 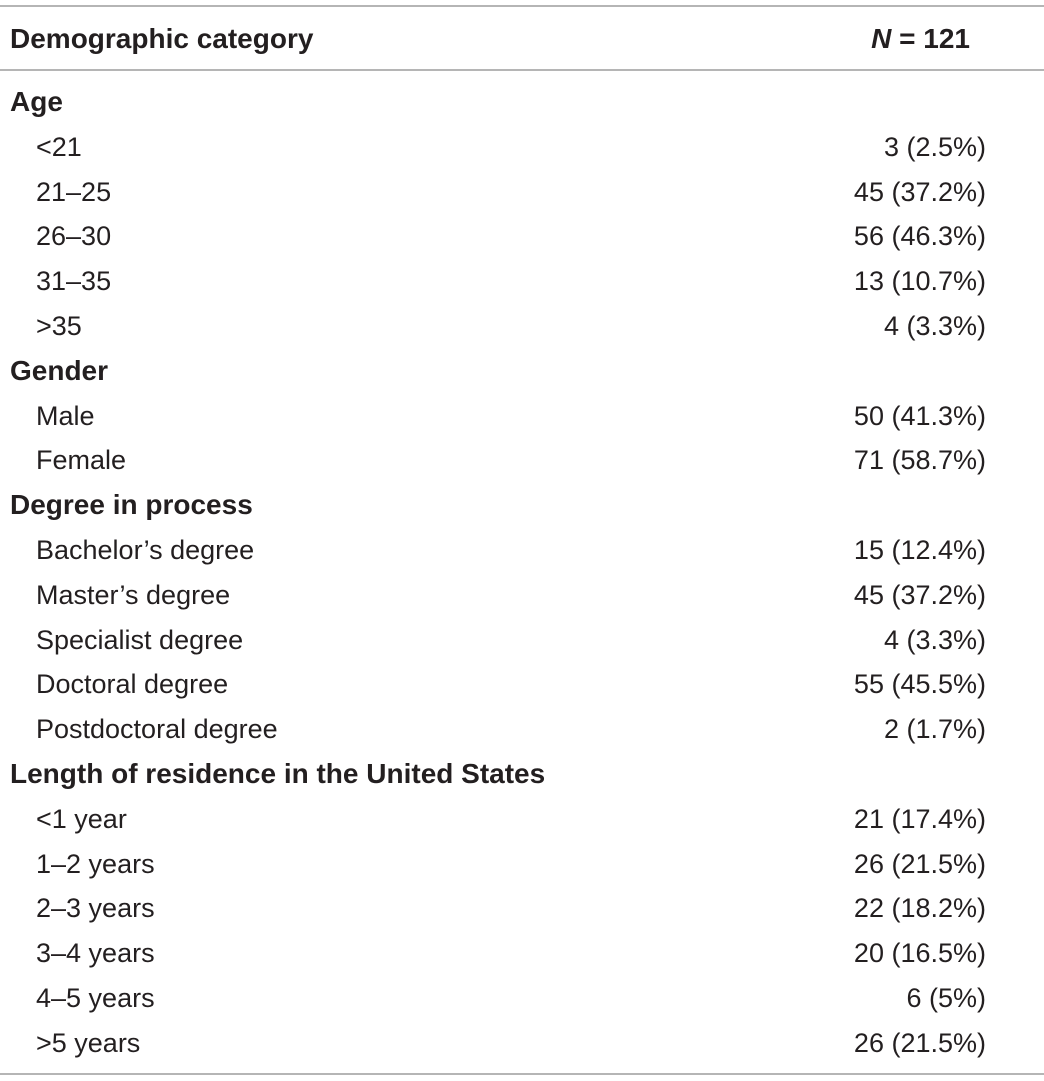 I want to click on row-label: Postdoctoral degree, so click(x=157, y=729).